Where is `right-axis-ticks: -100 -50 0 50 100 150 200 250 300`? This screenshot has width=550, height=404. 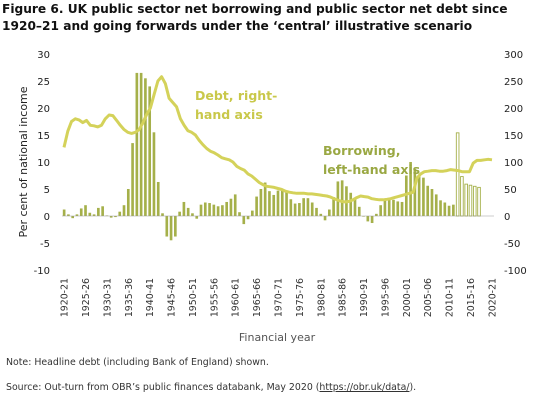 right-axis-ticks: -100 -50 0 50 100 150 200 250 300 is located at coordinates (515, 163).